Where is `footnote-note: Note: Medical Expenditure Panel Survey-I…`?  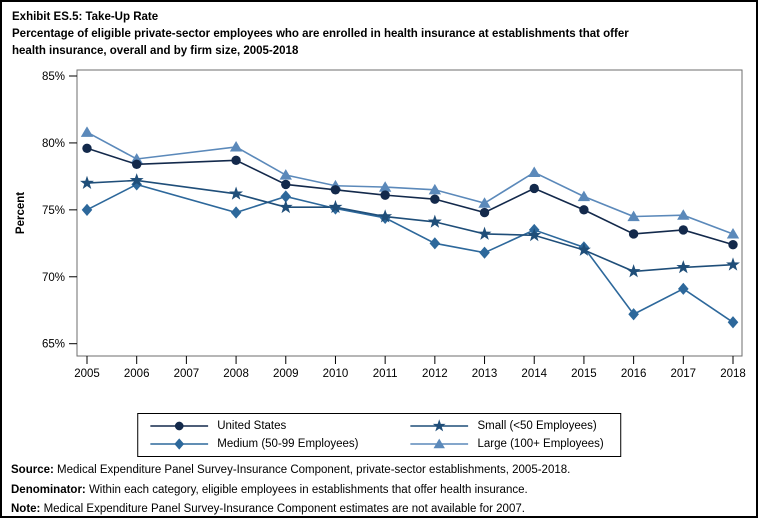 footnote-note: Note: Medical Expenditure Panel Survey-I… is located at coordinates (380, 508).